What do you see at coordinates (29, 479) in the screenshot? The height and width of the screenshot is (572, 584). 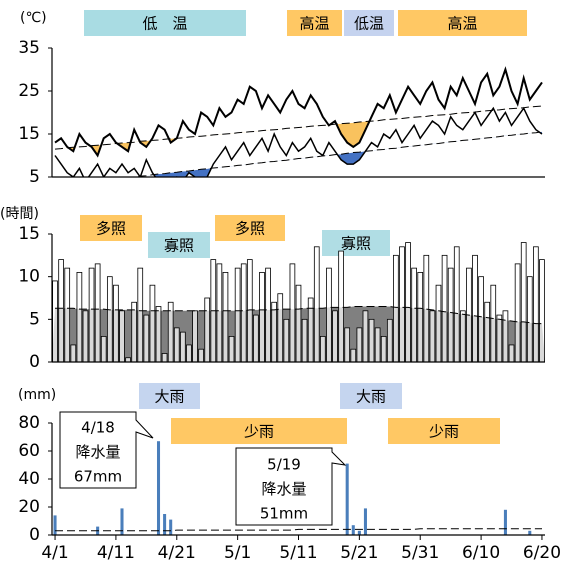 I see `y-tick-label: 40` at bounding box center [29, 479].